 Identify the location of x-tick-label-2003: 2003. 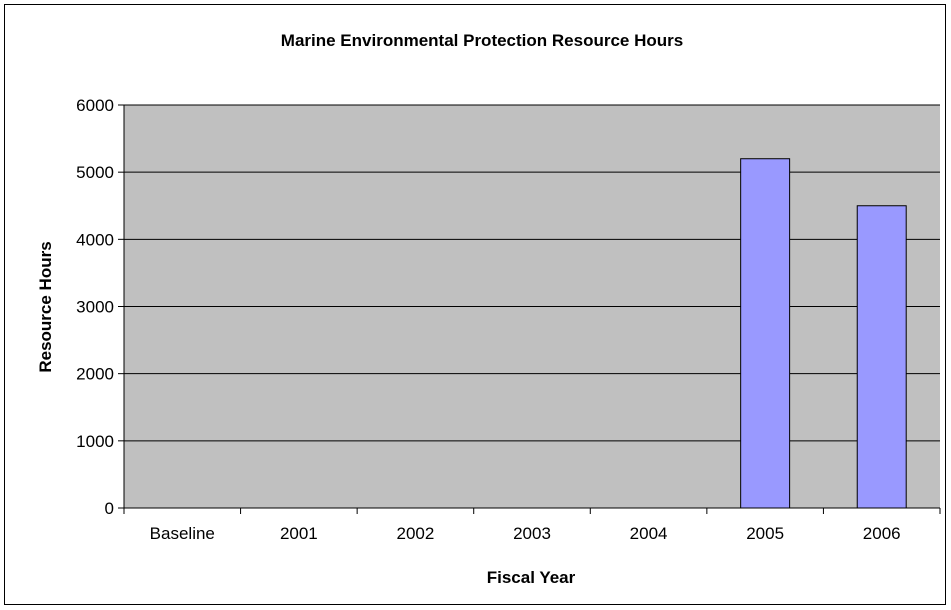
(532, 533).